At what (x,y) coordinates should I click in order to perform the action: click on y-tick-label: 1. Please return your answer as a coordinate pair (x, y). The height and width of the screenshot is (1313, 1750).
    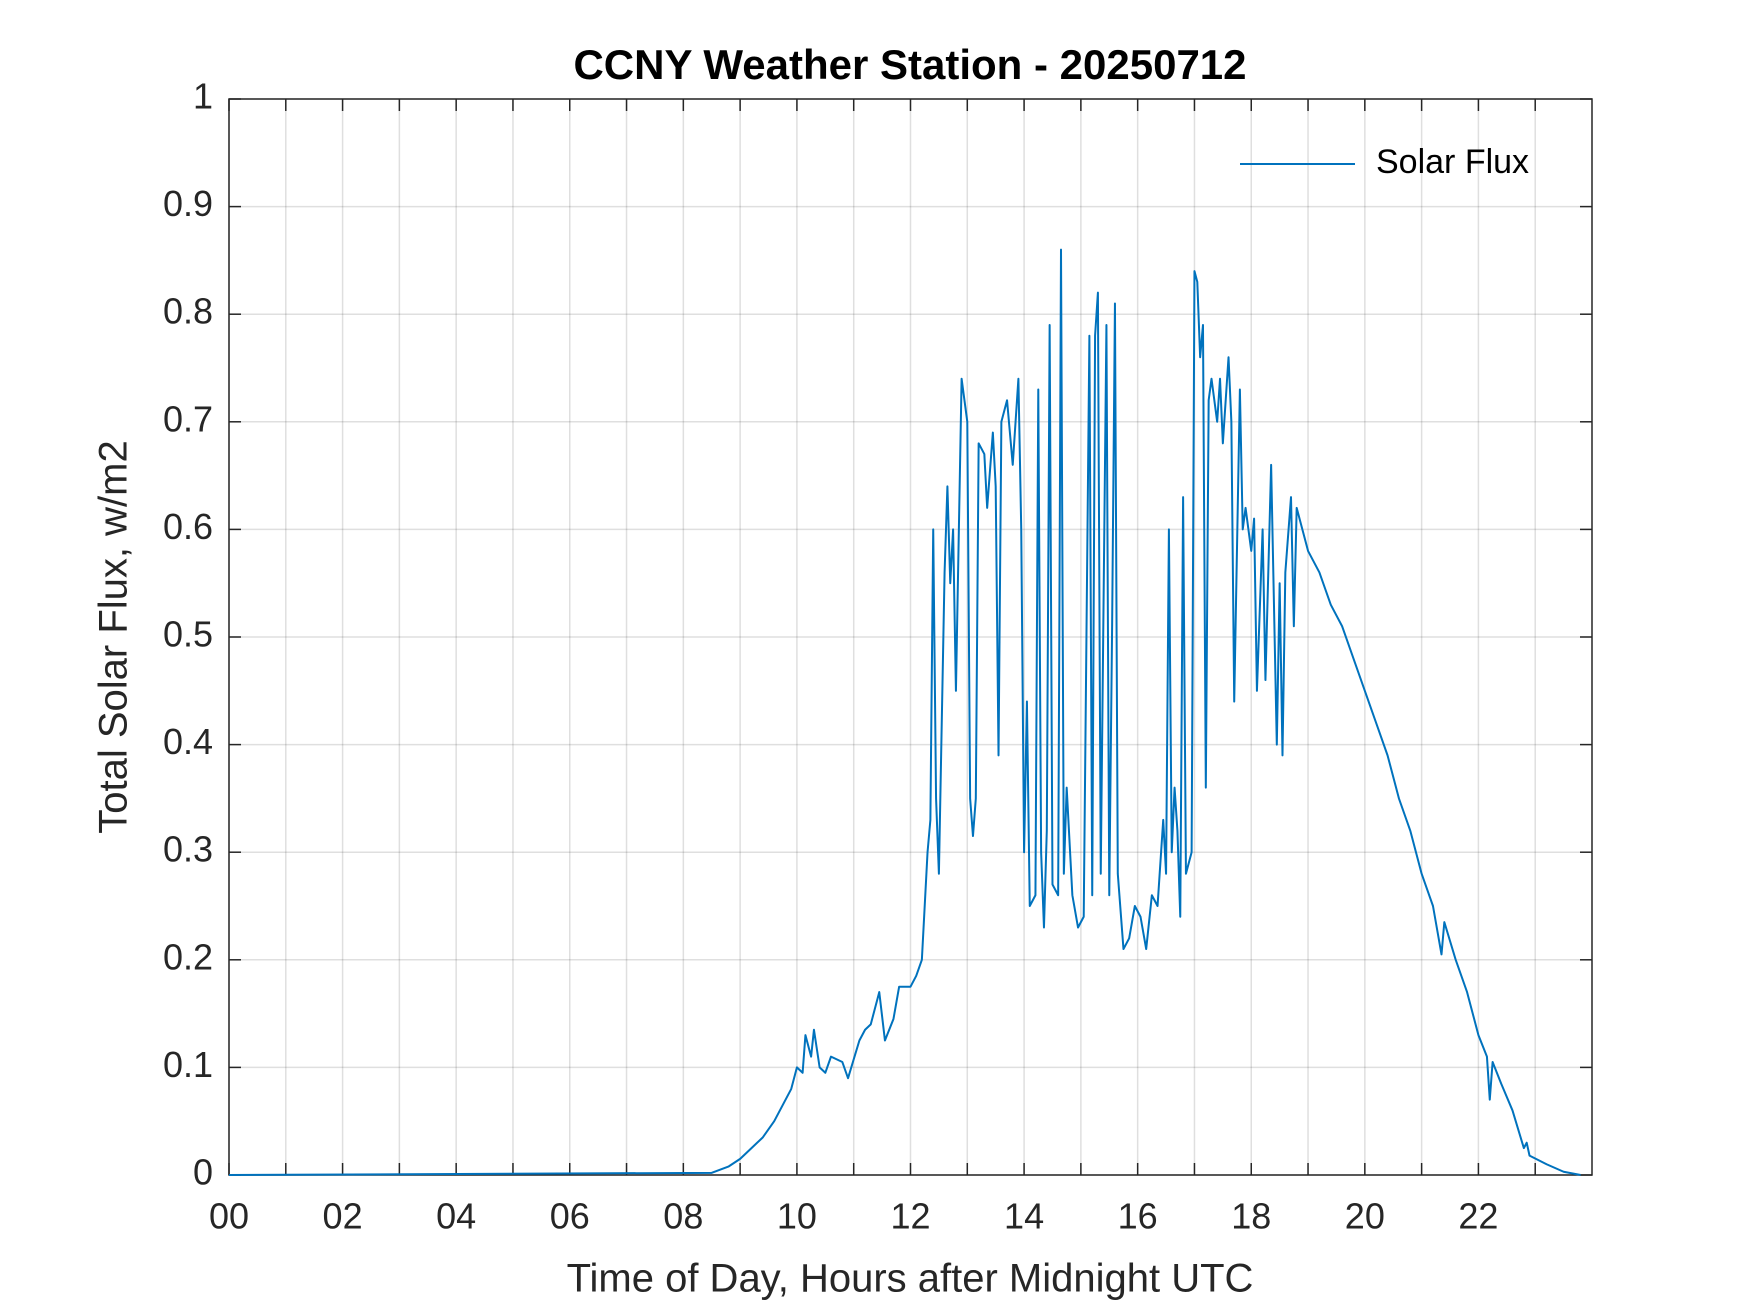
    Looking at the image, I should click on (203, 96).